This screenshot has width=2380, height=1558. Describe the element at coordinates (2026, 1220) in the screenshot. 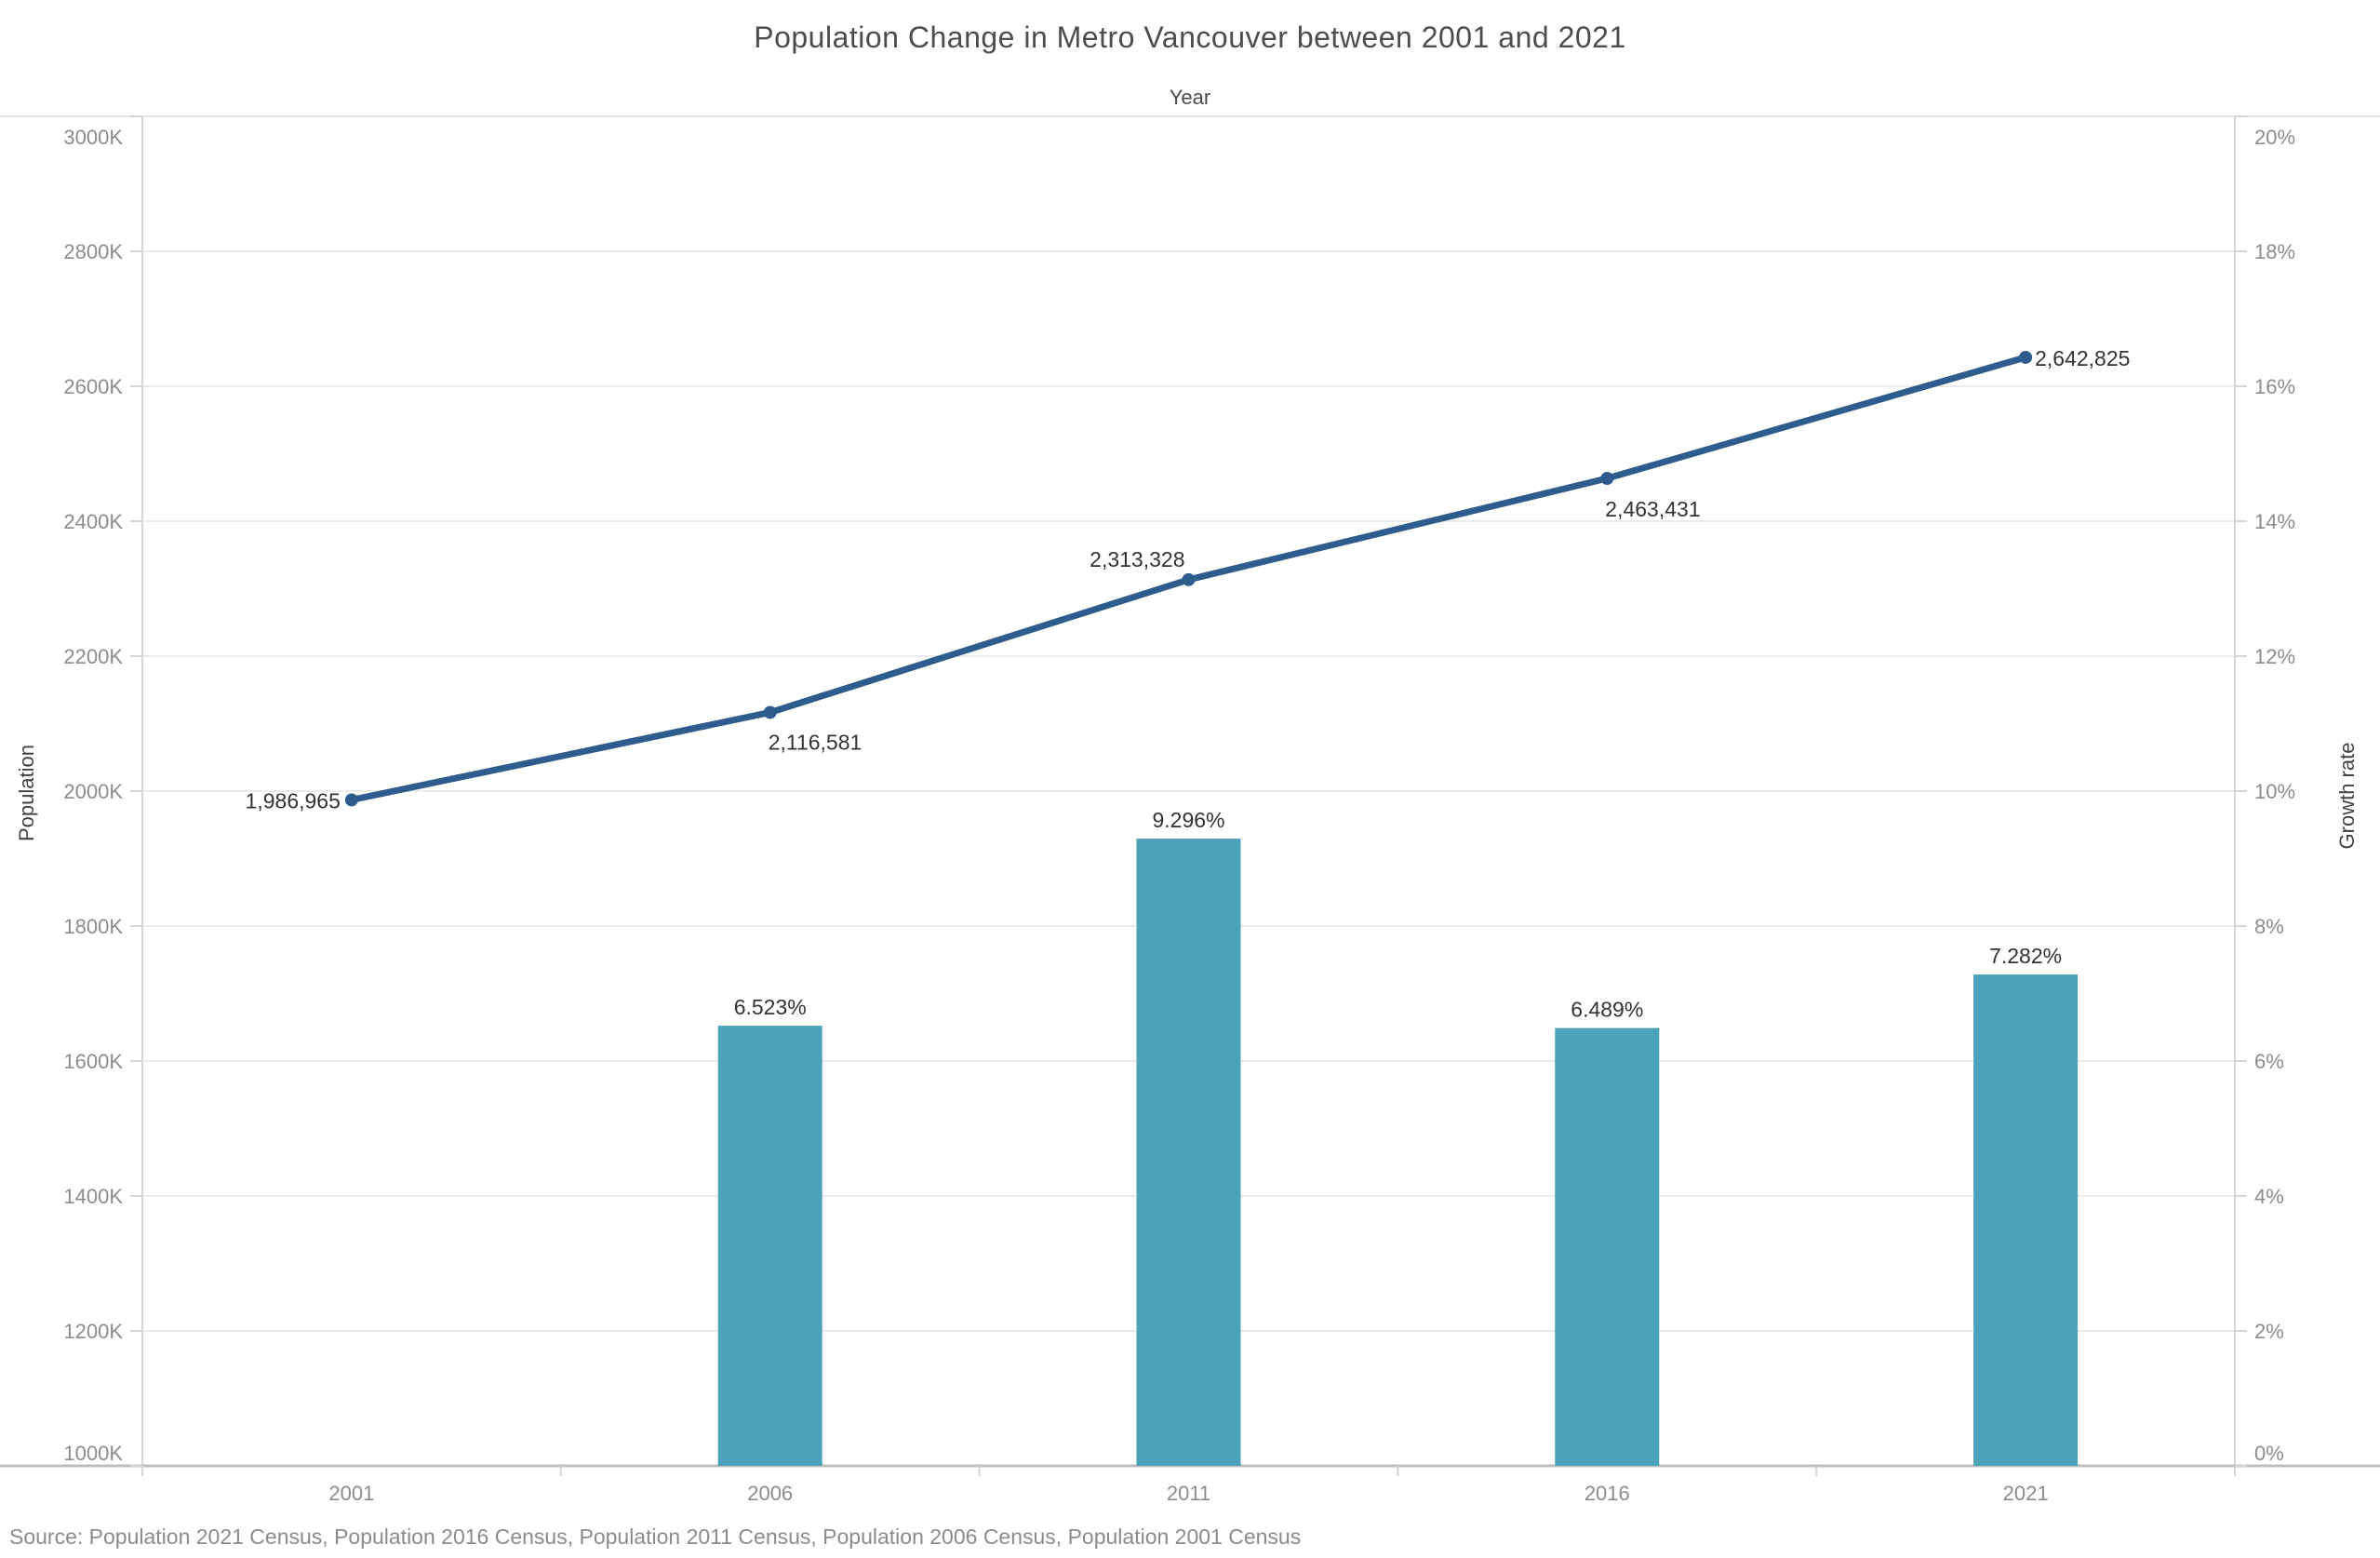

I see `bar-2021` at that location.